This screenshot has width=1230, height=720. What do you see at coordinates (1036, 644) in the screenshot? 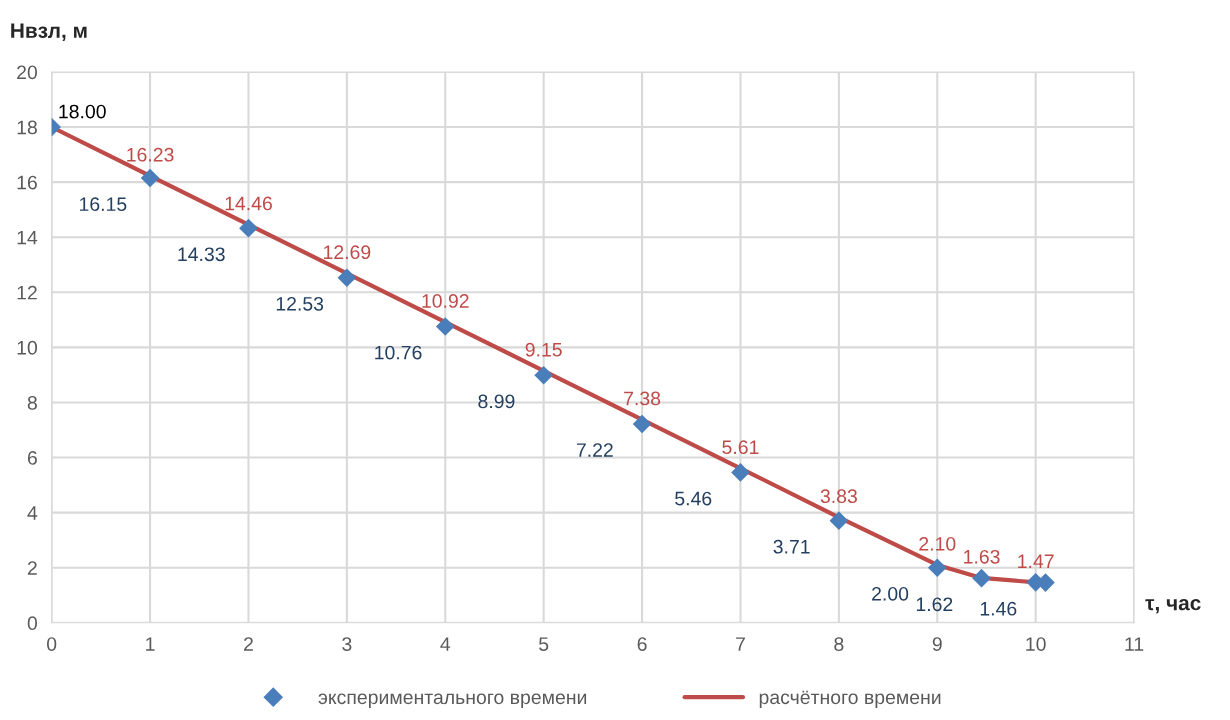
I see `x-tick-label: 10` at bounding box center [1036, 644].